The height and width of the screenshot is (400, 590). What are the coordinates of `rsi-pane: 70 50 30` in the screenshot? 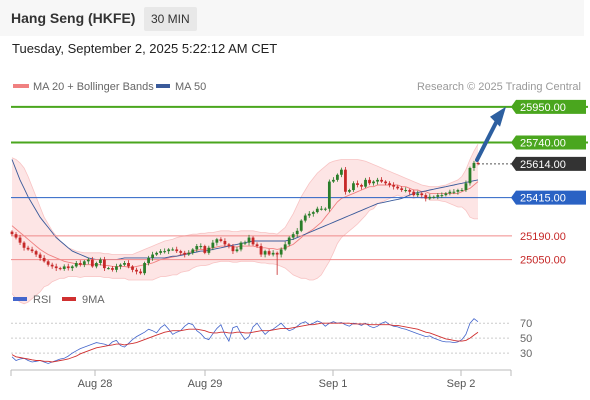 It's located at (271, 341).